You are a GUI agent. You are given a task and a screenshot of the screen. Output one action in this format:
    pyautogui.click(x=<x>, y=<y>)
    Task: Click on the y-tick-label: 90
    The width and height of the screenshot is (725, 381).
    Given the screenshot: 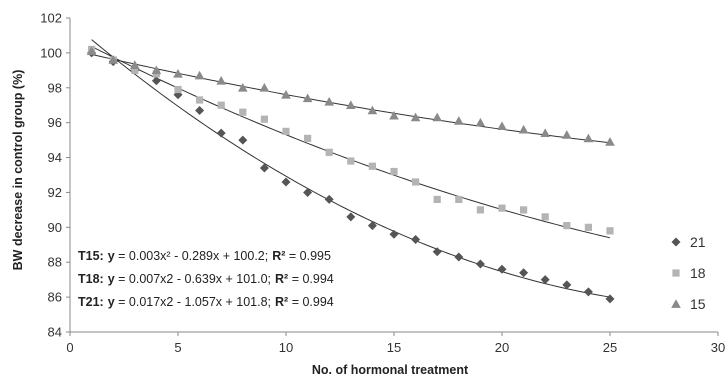 What is the action you would take?
    pyautogui.click(x=55, y=227)
    